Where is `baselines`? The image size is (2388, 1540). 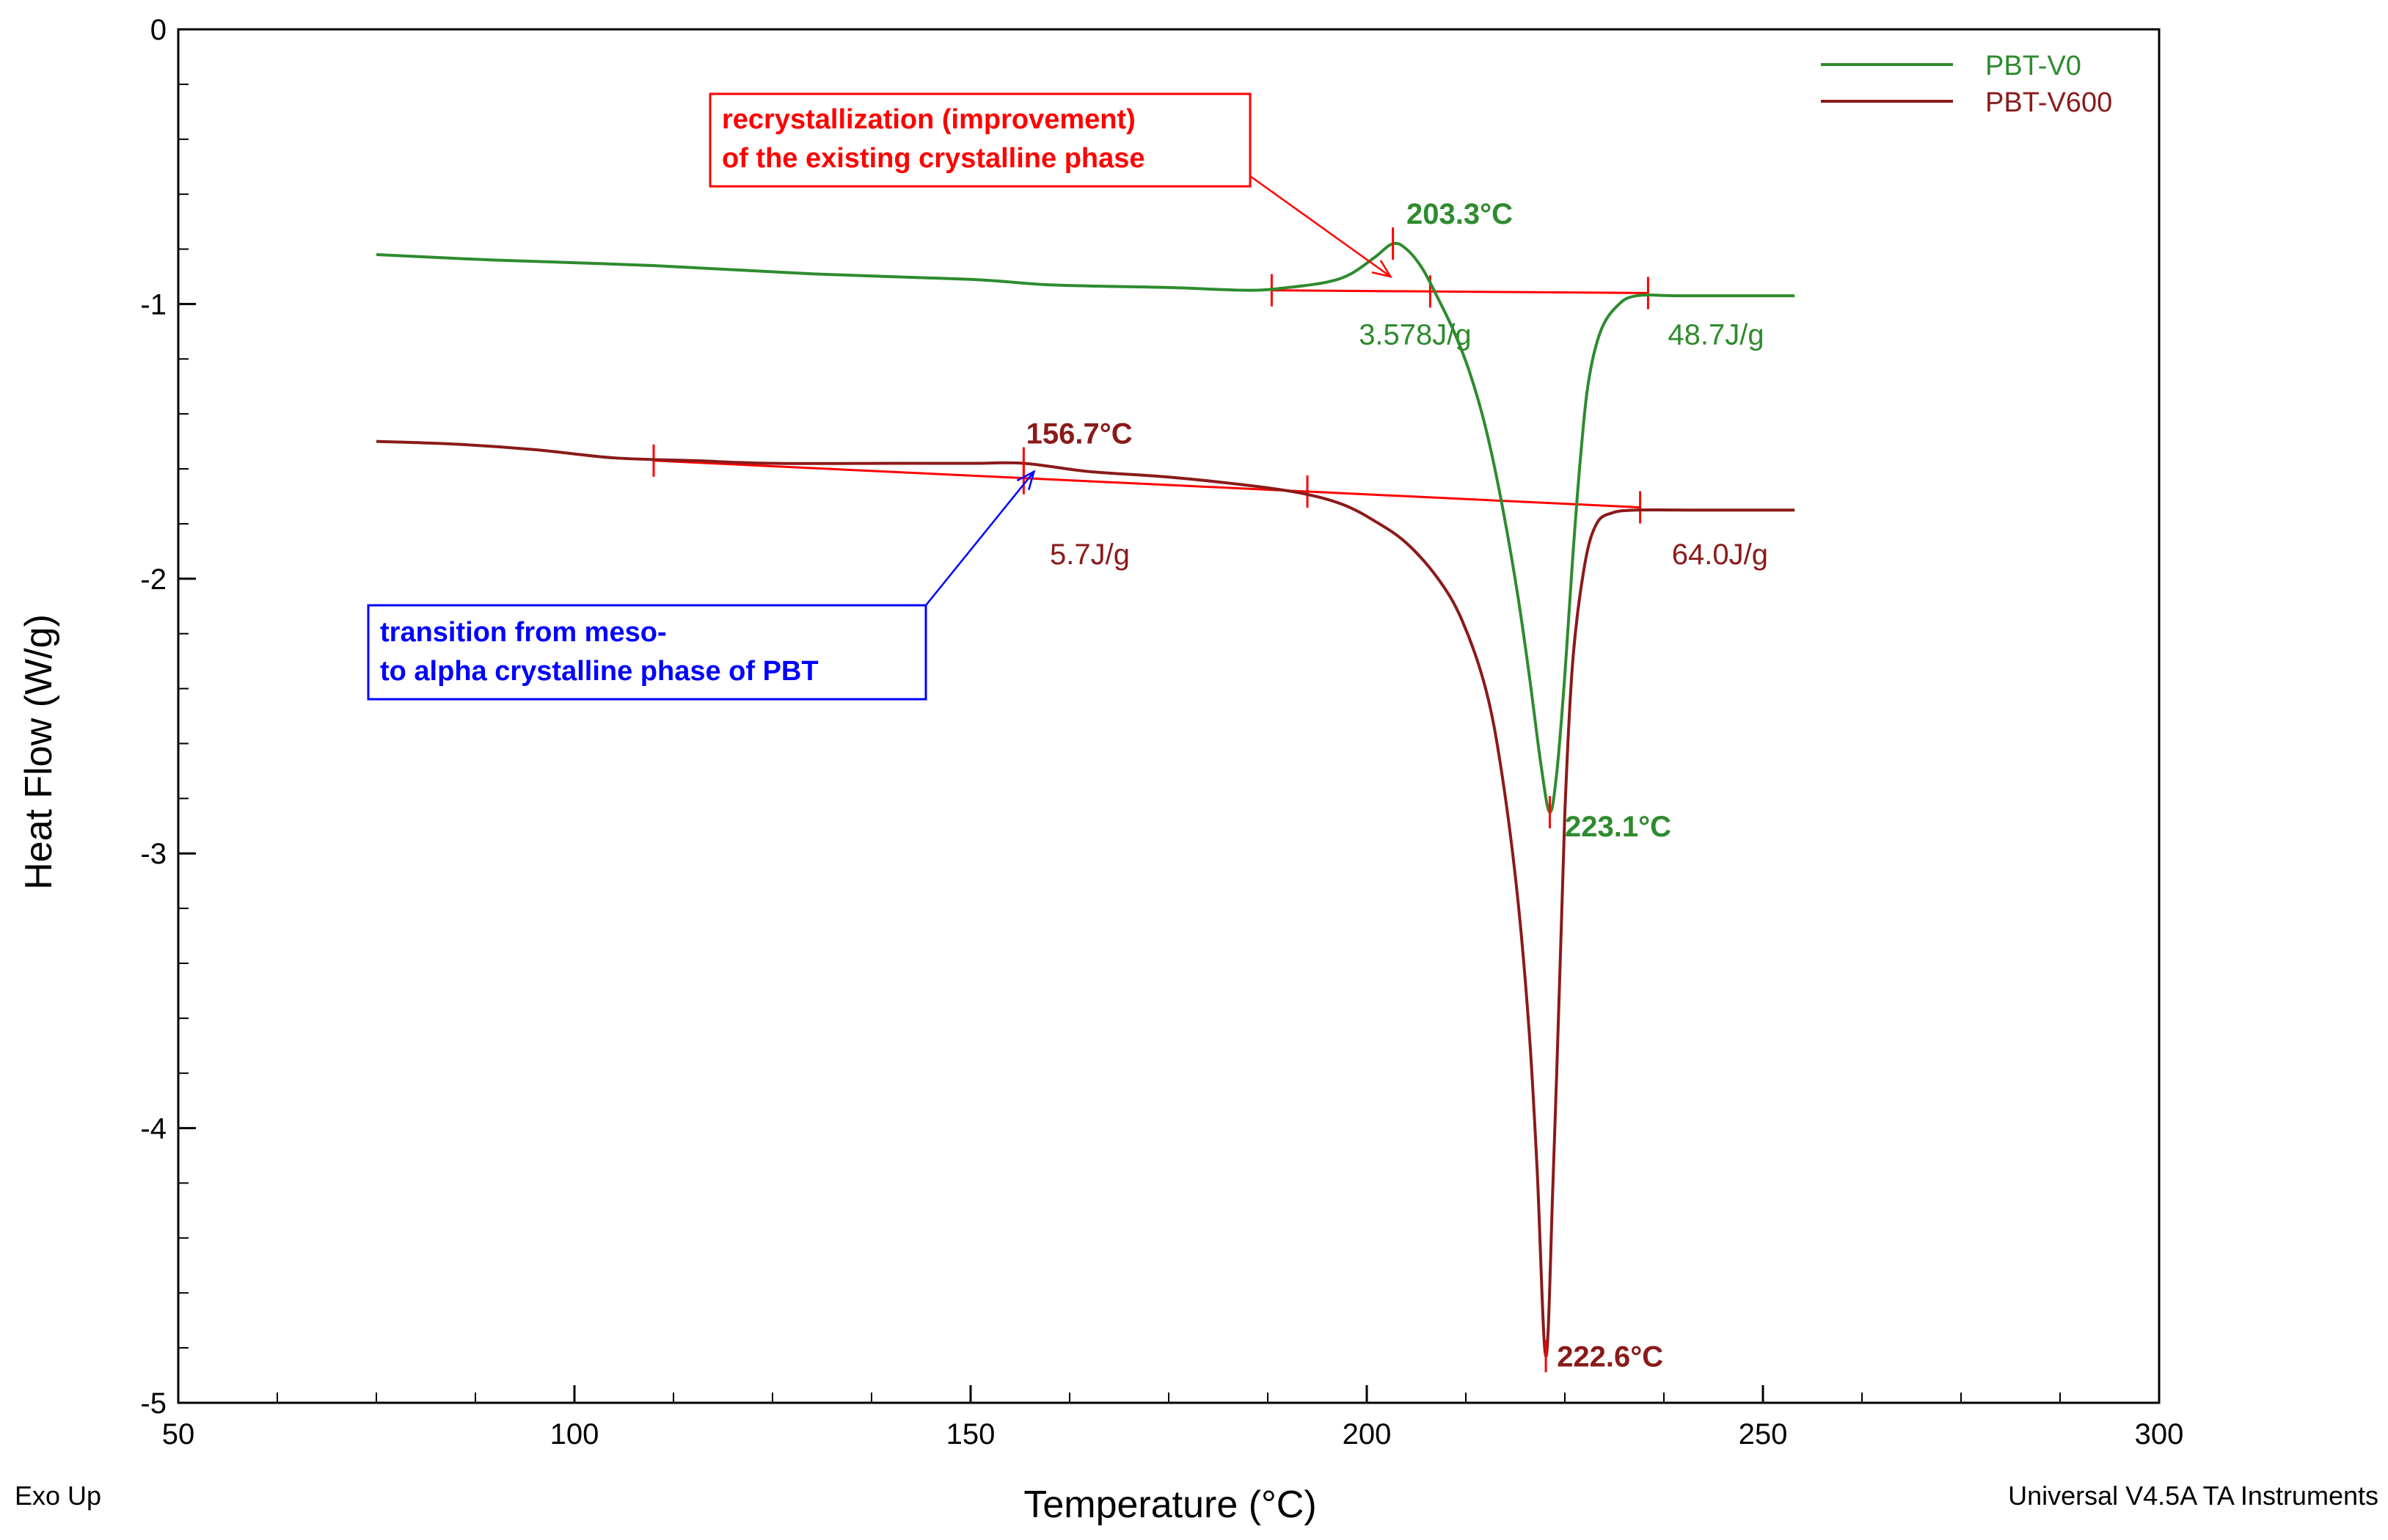
baselines is located at coordinates (1150, 399).